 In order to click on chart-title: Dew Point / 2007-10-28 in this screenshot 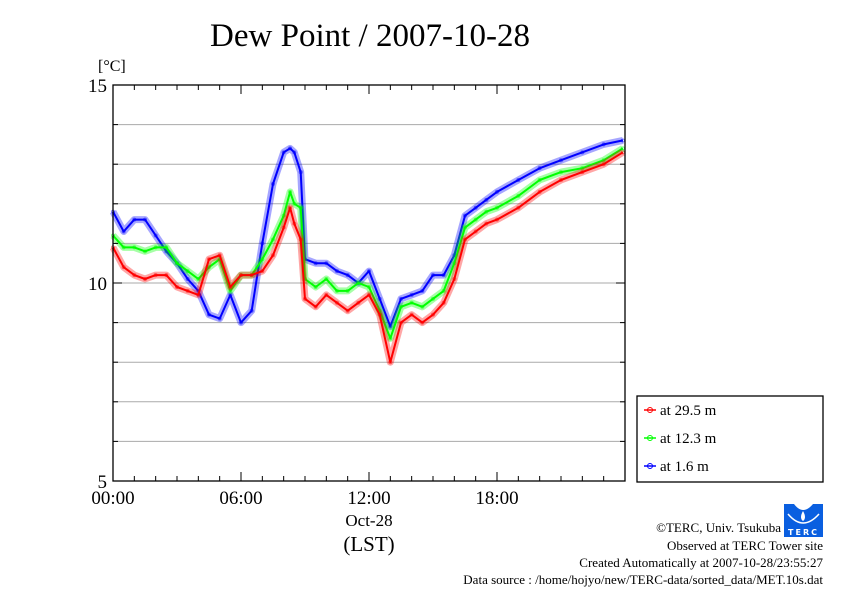, I will do `click(370, 36)`.